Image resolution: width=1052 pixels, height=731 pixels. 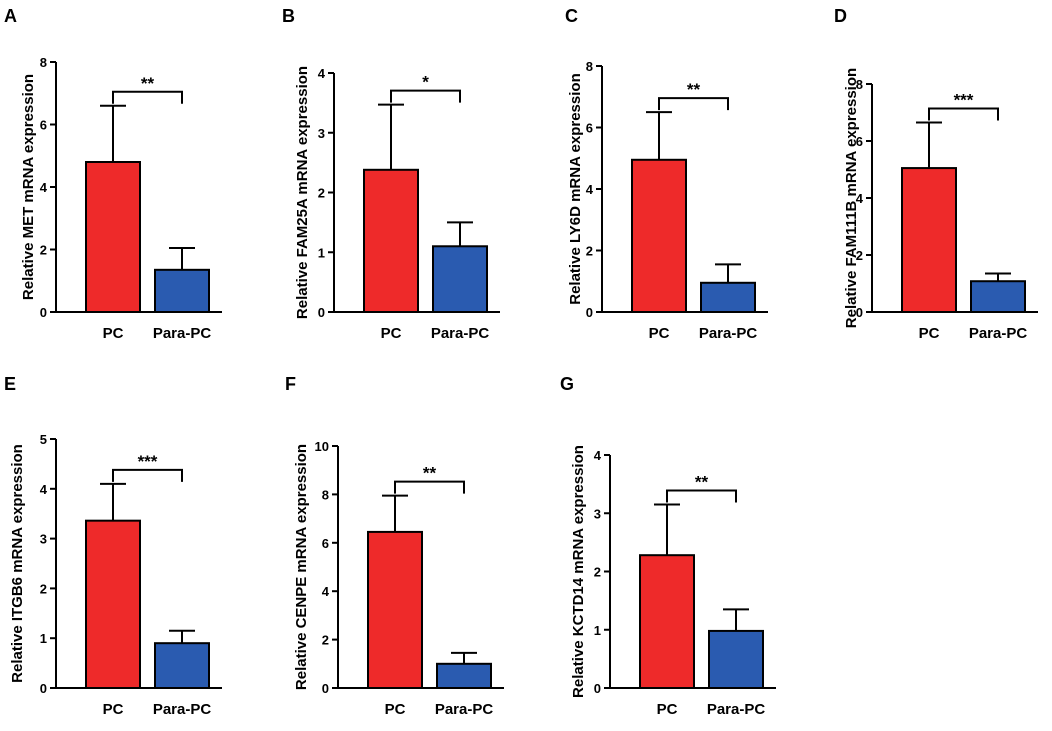 What do you see at coordinates (290, 384) in the screenshot?
I see `panel-letter: F` at bounding box center [290, 384].